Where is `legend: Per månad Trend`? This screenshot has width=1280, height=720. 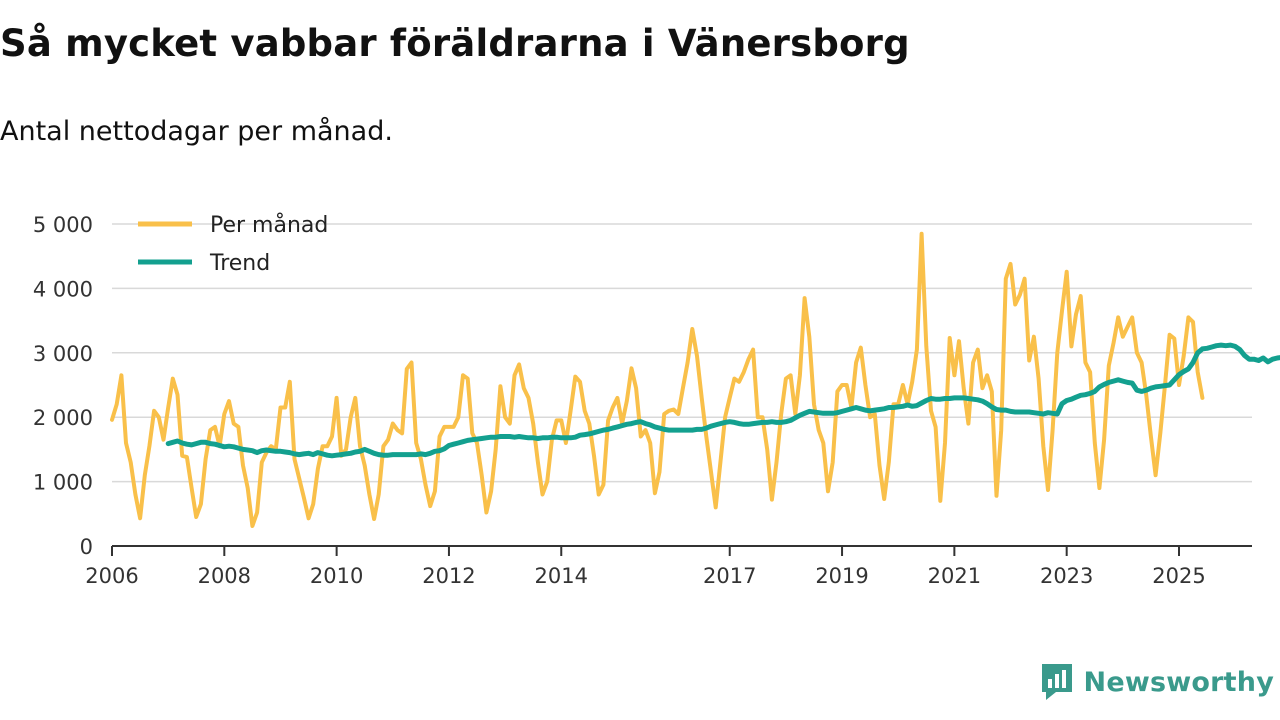 legend: Per månad Trend is located at coordinates (233, 244).